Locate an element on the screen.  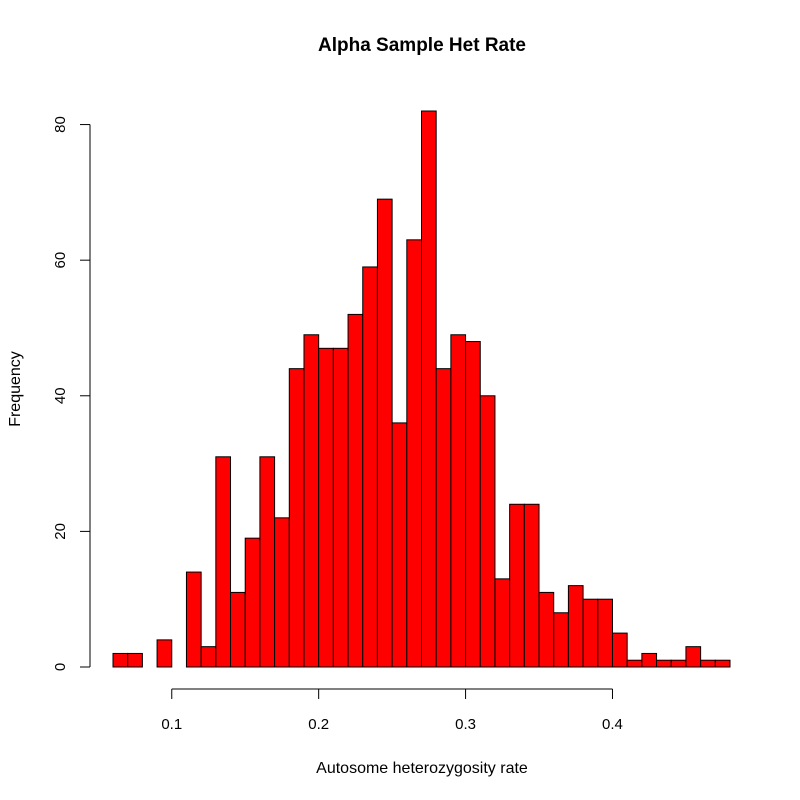
x-tick-label: 0.3 is located at coordinates (465, 724).